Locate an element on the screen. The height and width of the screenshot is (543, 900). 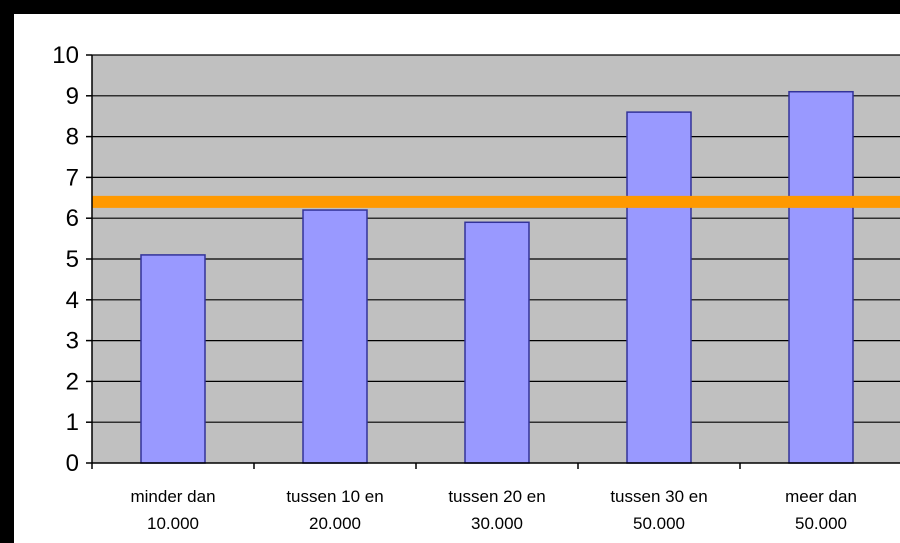
x-tick-label-line: tussen 30 en is located at coordinates (658, 496).